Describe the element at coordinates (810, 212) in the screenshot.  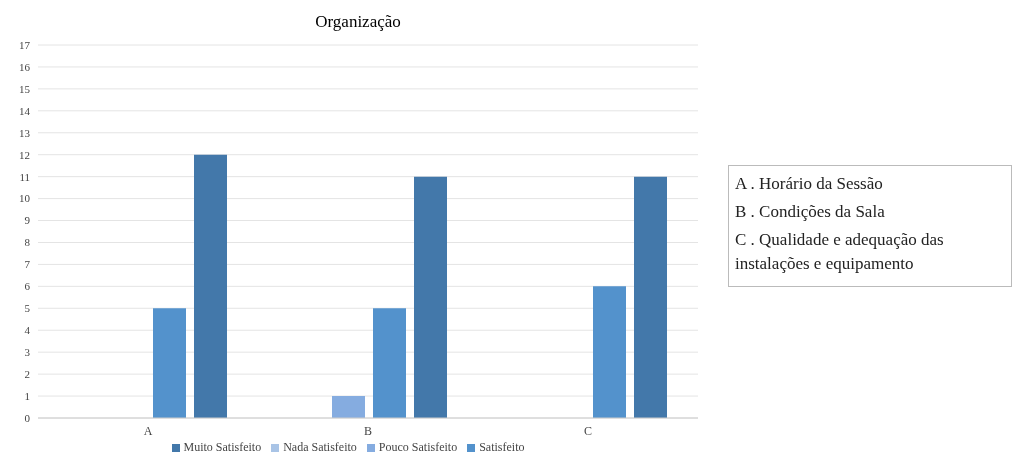
I see `text: B . Condições da Sala` at that location.